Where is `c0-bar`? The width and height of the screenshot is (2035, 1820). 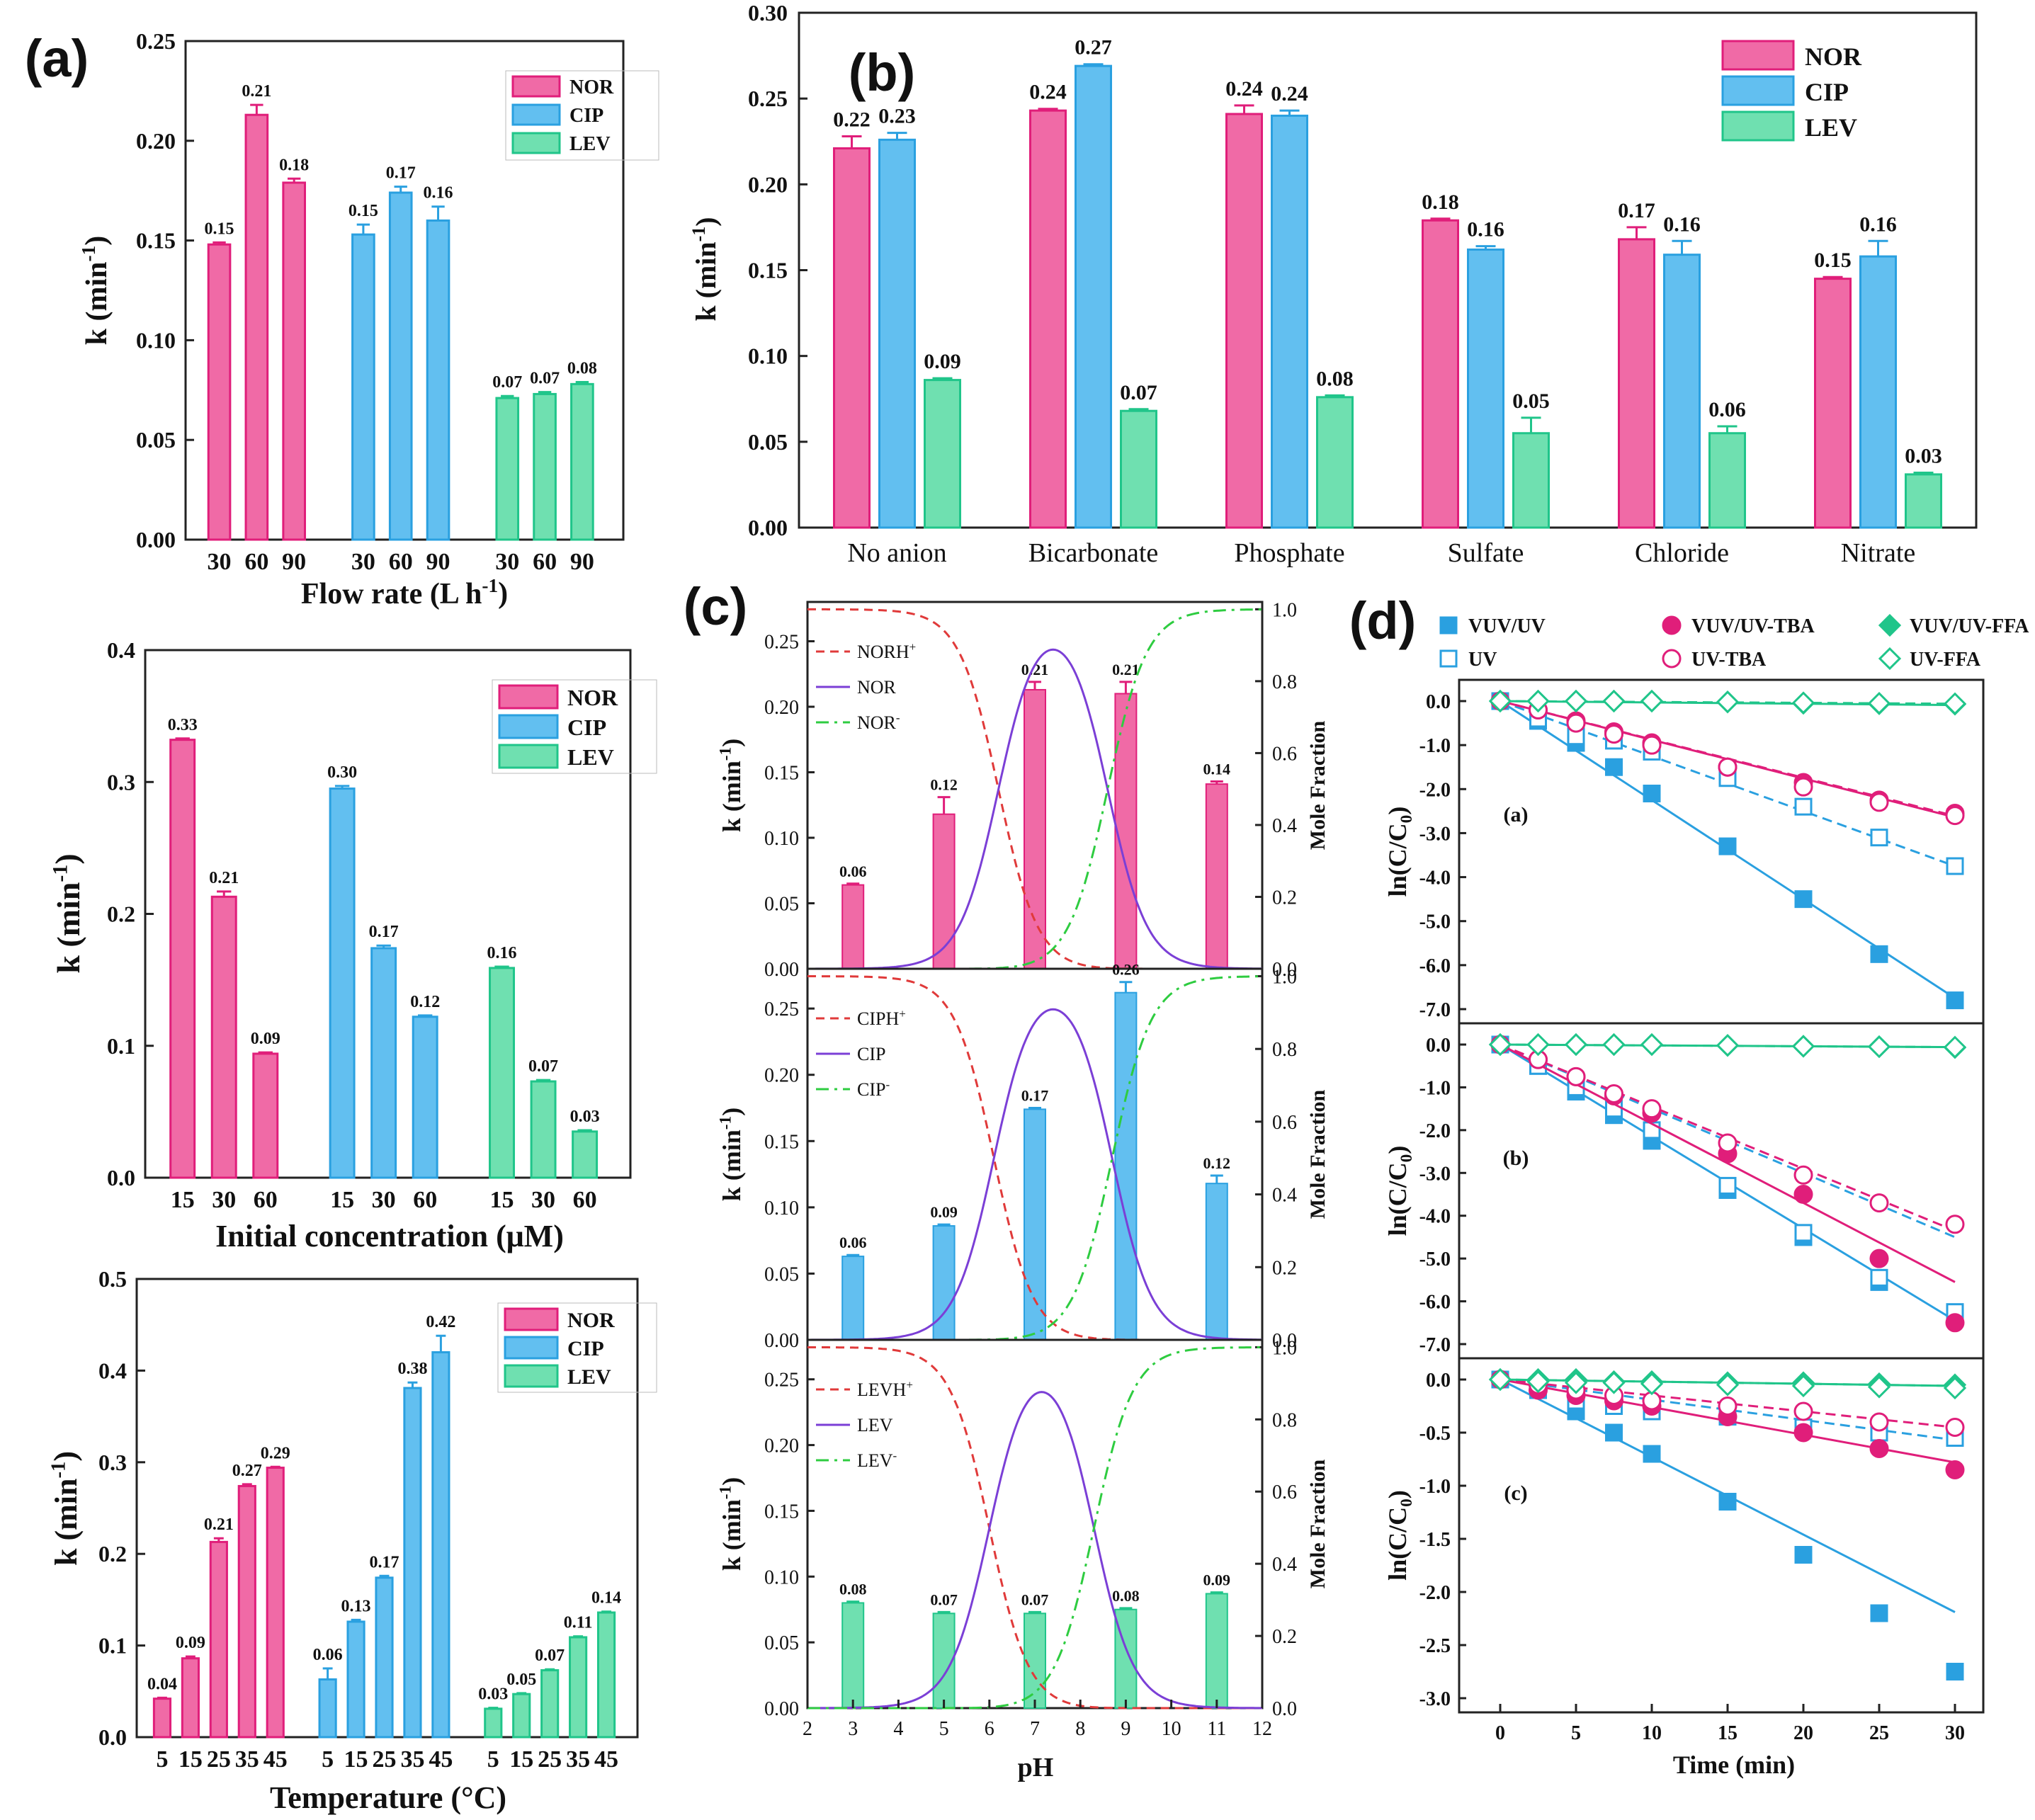
c0-bar is located at coordinates (944, 891).